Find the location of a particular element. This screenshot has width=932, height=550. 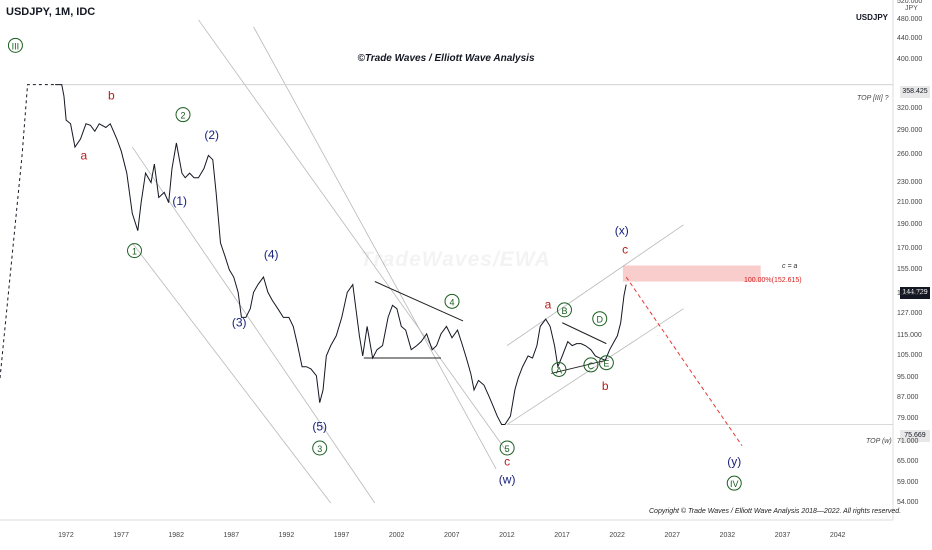

y-tick-label: 54.000 is located at coordinates (908, 502).